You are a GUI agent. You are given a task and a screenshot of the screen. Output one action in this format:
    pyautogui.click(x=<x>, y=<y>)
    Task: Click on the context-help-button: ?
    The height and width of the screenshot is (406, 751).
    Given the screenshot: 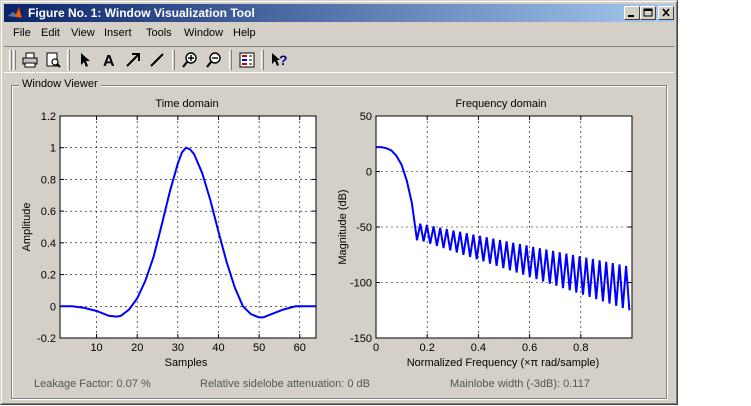 What is the action you would take?
    pyautogui.click(x=279, y=60)
    